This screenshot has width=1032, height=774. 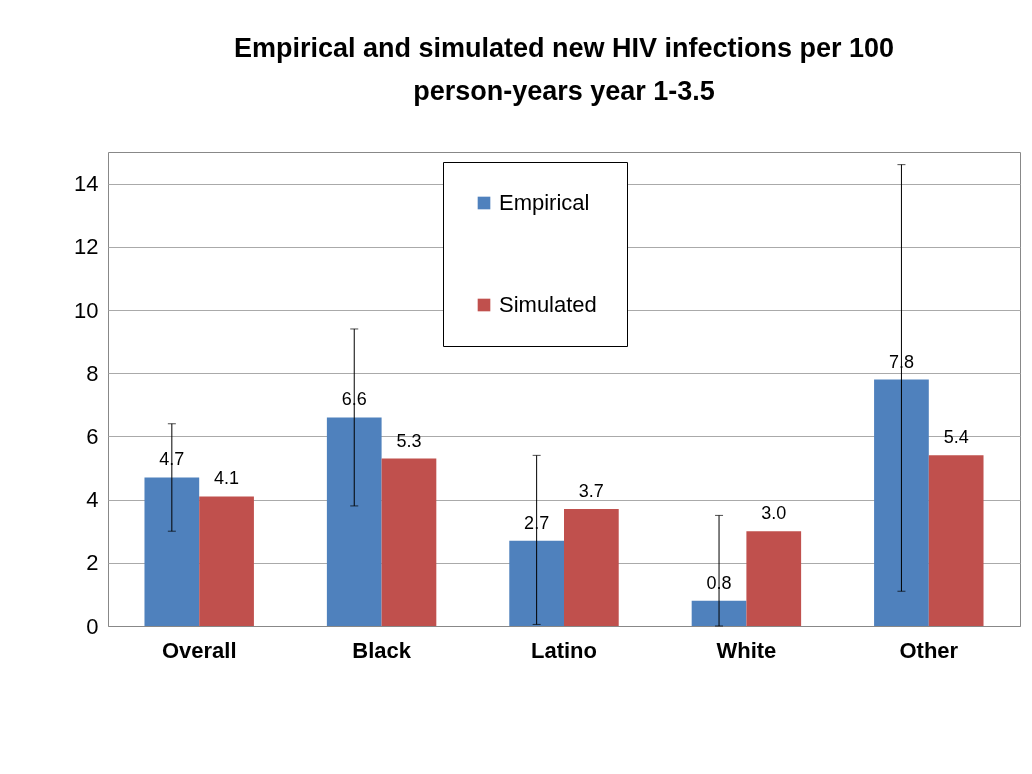 I want to click on y-tick-label: 8, so click(x=92, y=373).